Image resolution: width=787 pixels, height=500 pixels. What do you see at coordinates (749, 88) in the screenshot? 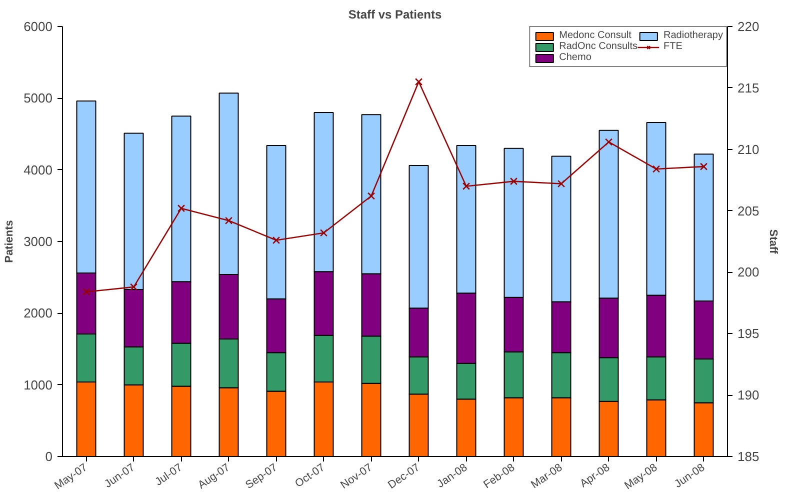
I see `y2-tick-label: 215` at bounding box center [749, 88].